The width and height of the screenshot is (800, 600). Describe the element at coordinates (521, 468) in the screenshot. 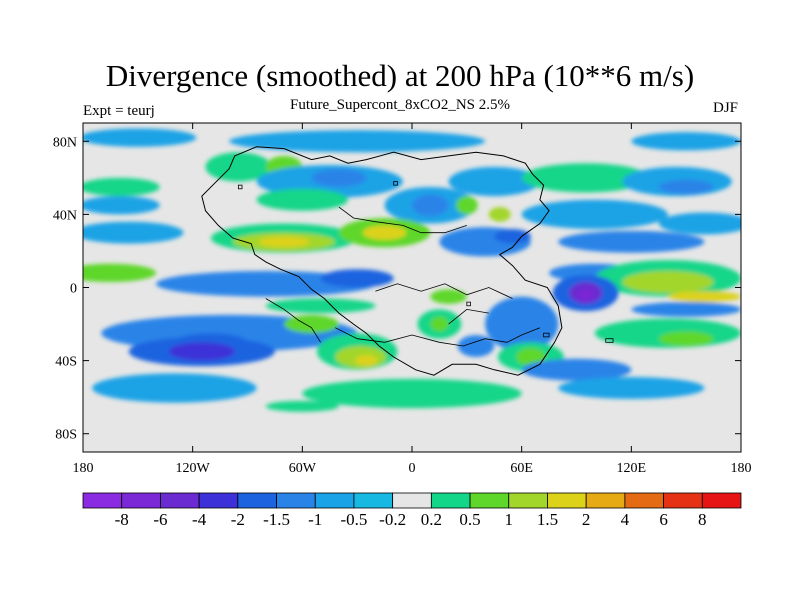

I see `lon-tick-label: 60E` at that location.